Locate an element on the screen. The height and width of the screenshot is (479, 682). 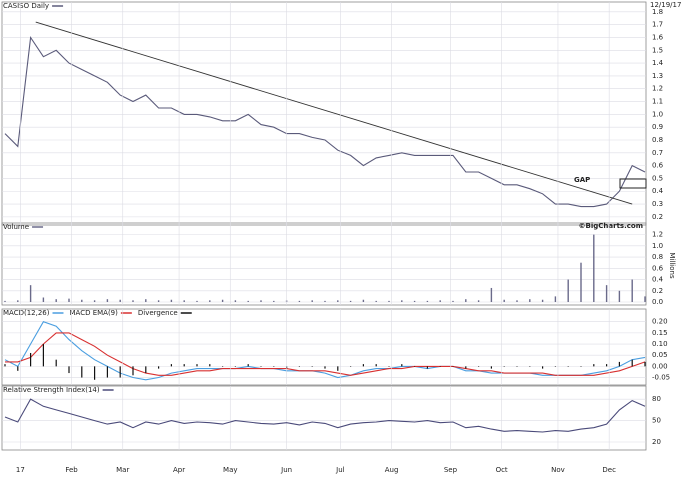
y-tick-label: 1.3 is located at coordinates (657, 76).